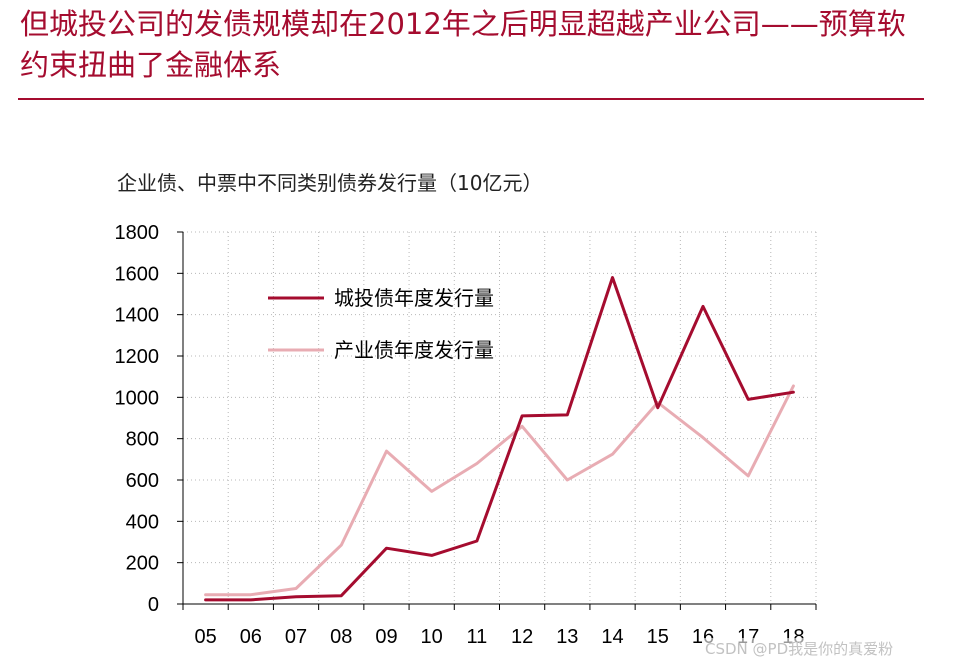 The height and width of the screenshot is (667, 954). What do you see at coordinates (341, 637) in the screenshot?
I see `x-tick-label: 08` at bounding box center [341, 637].